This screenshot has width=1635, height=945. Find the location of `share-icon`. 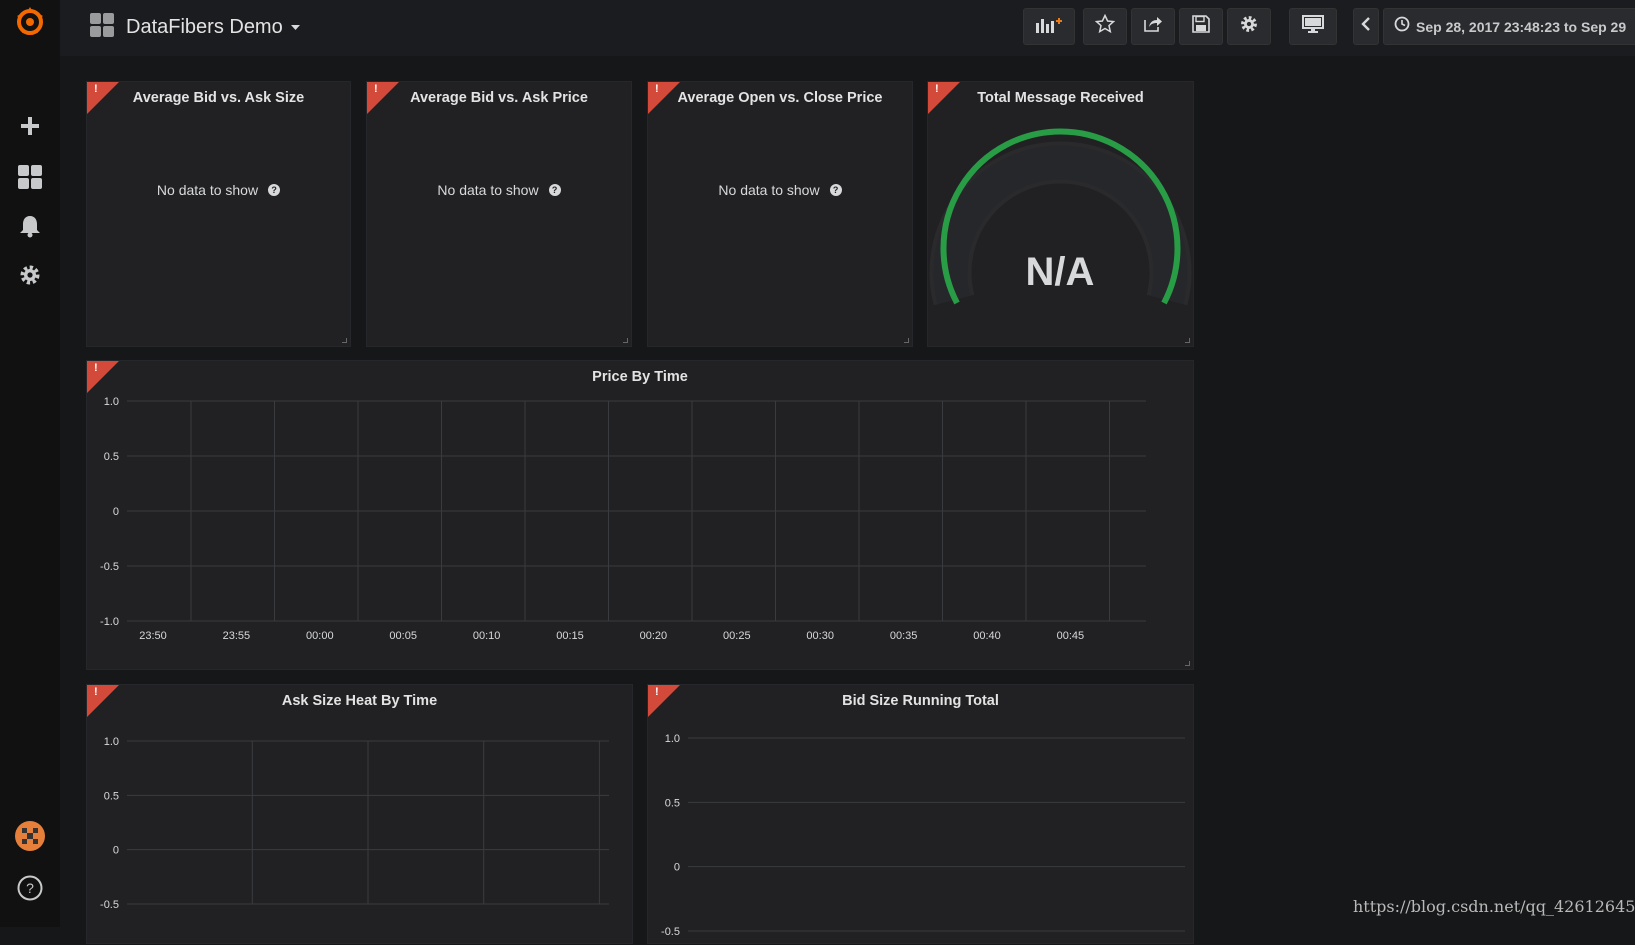

share-icon is located at coordinates (1153, 26).